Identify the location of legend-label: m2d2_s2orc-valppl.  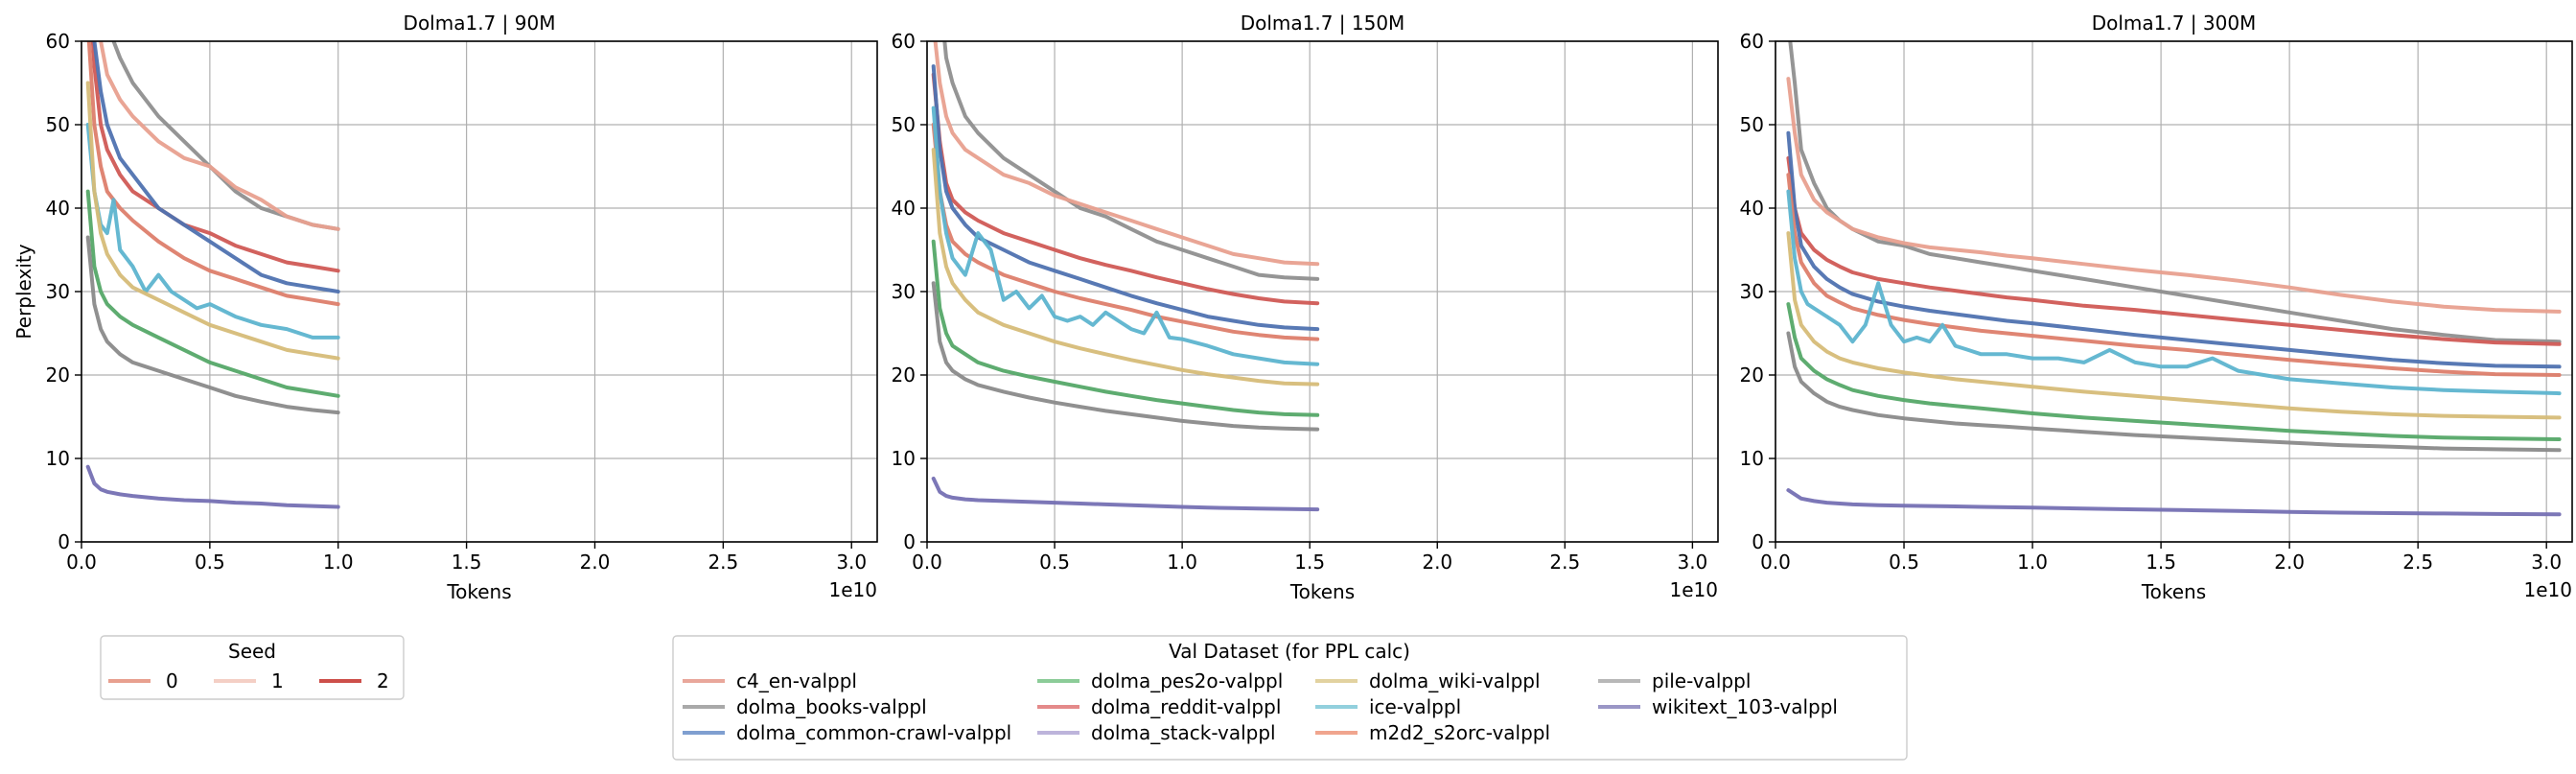
(1459, 732).